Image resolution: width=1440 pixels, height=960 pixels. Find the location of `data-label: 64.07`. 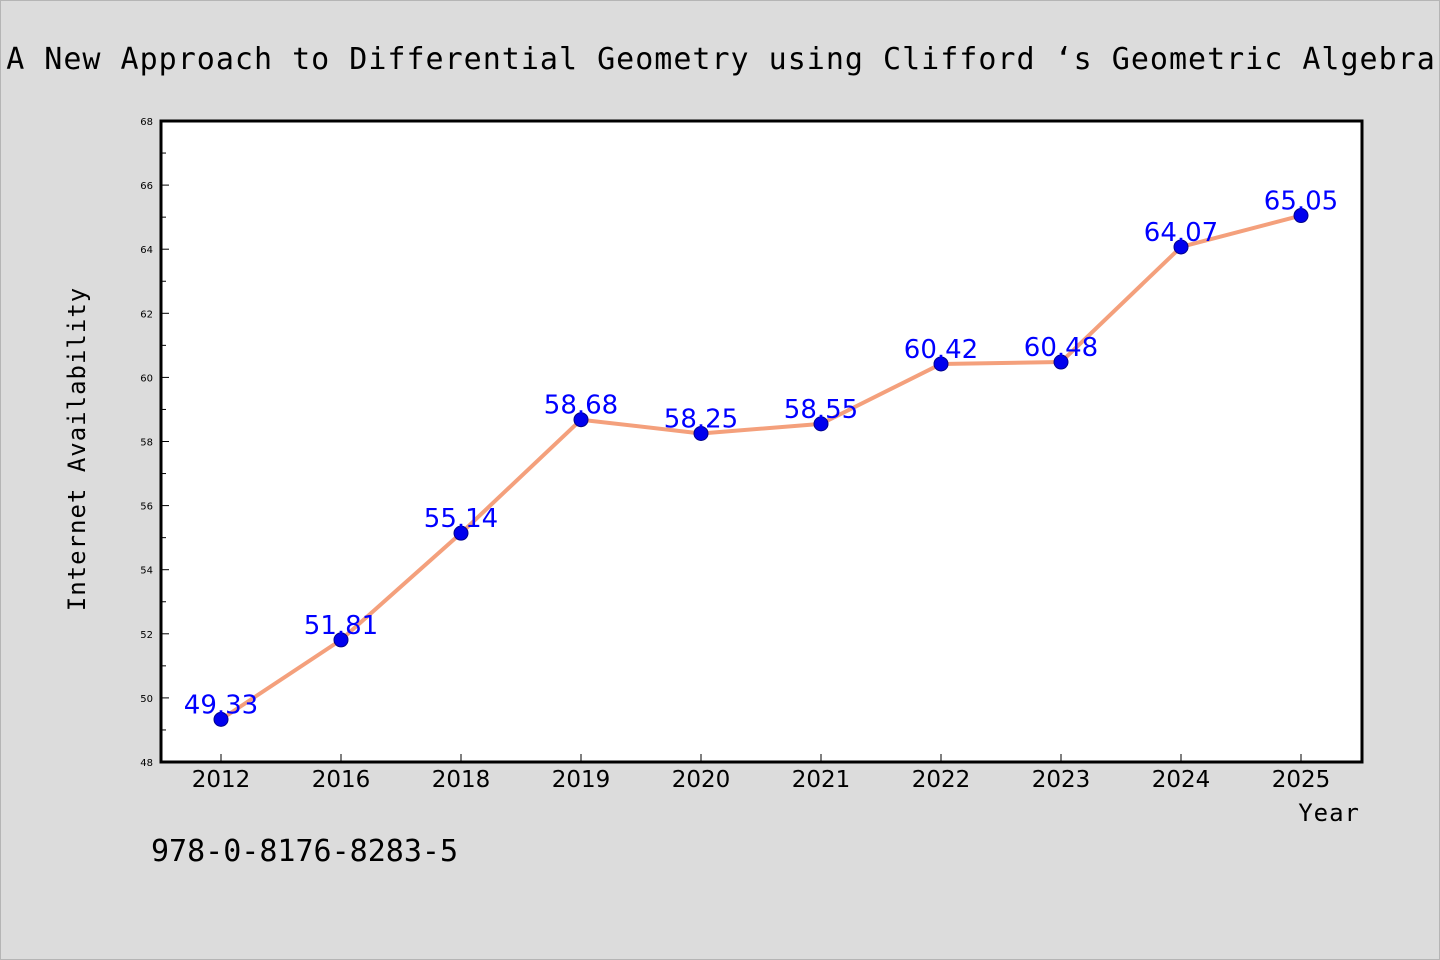

data-label: 64.07 is located at coordinates (1181, 233).